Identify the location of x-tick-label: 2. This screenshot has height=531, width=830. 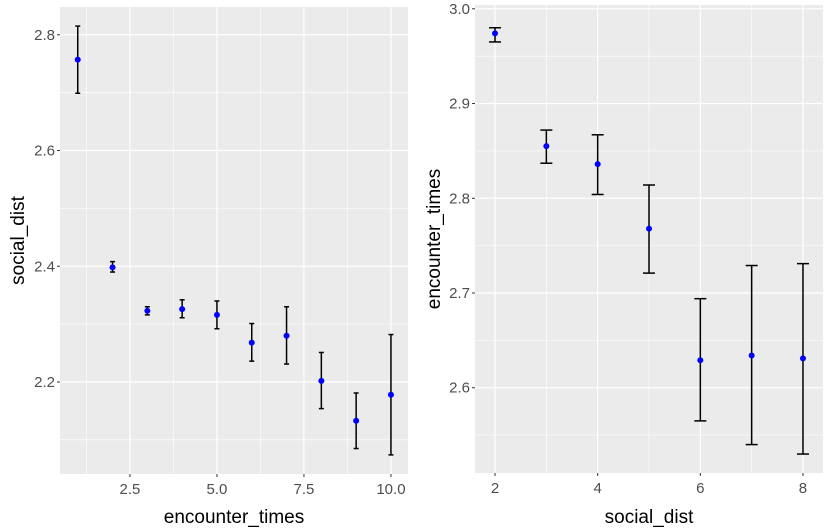
(495, 488).